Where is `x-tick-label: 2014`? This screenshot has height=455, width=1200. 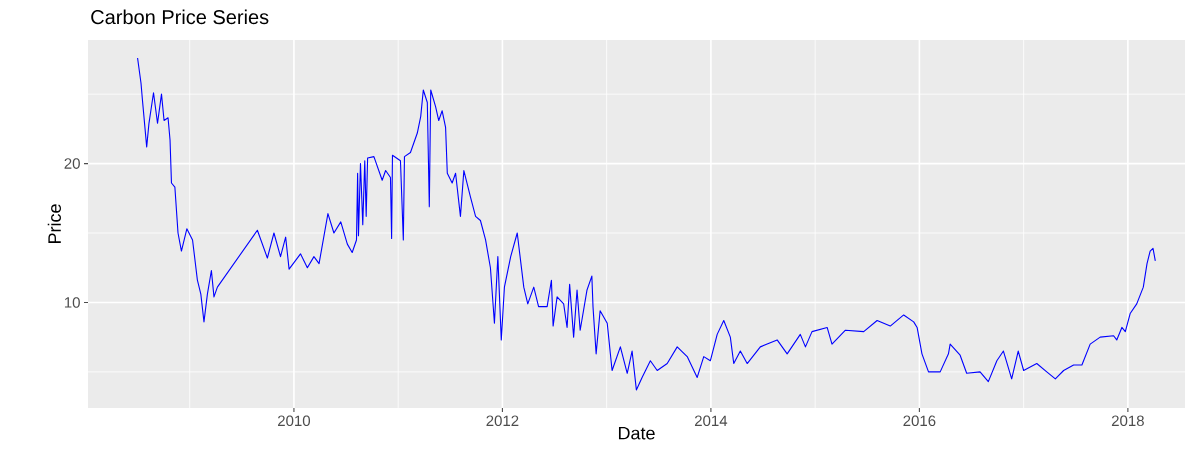
x-tick-label: 2014 is located at coordinates (711, 421).